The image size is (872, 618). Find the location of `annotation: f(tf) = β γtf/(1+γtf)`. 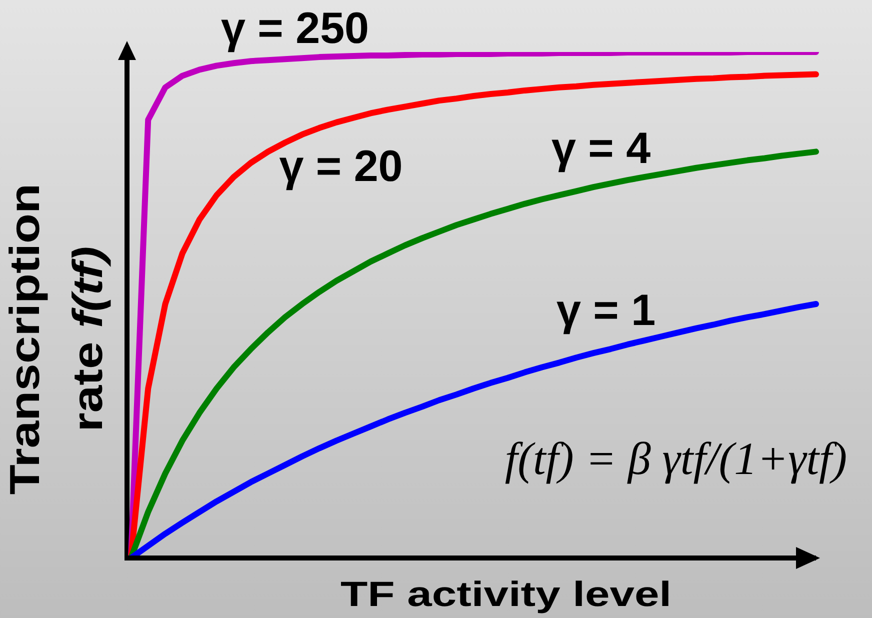

annotation: f(tf) = β γtf/(1+γtf) is located at coordinates (676, 458).